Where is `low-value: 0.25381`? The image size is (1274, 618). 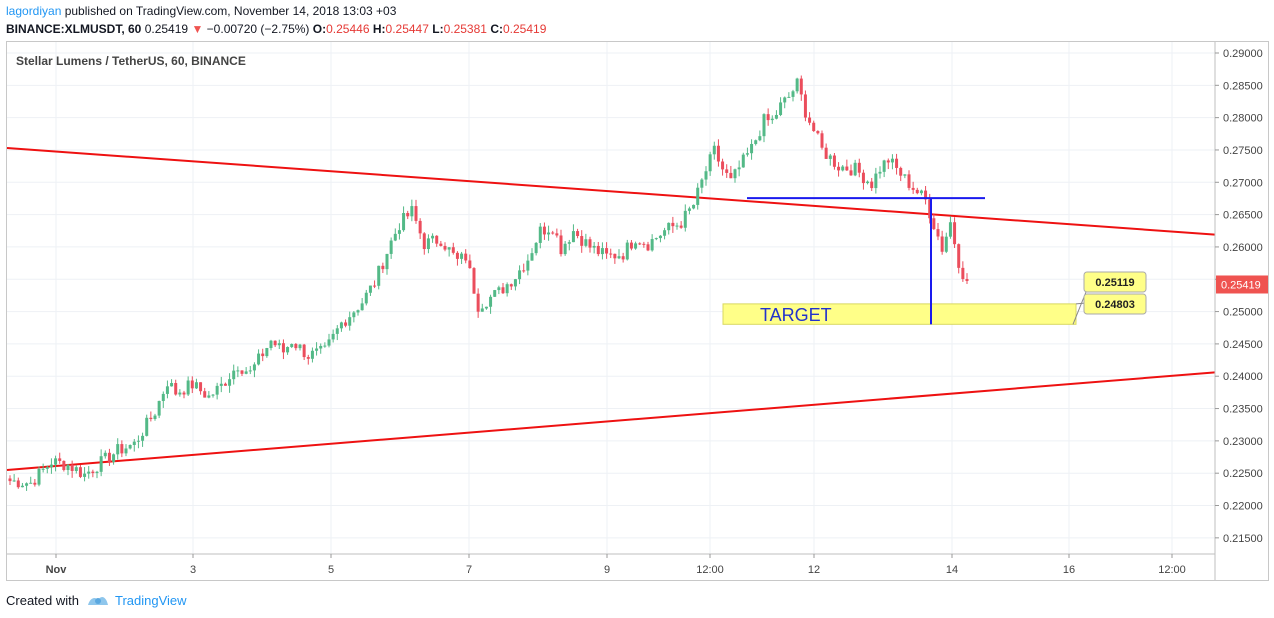 low-value: 0.25381 is located at coordinates (465, 29).